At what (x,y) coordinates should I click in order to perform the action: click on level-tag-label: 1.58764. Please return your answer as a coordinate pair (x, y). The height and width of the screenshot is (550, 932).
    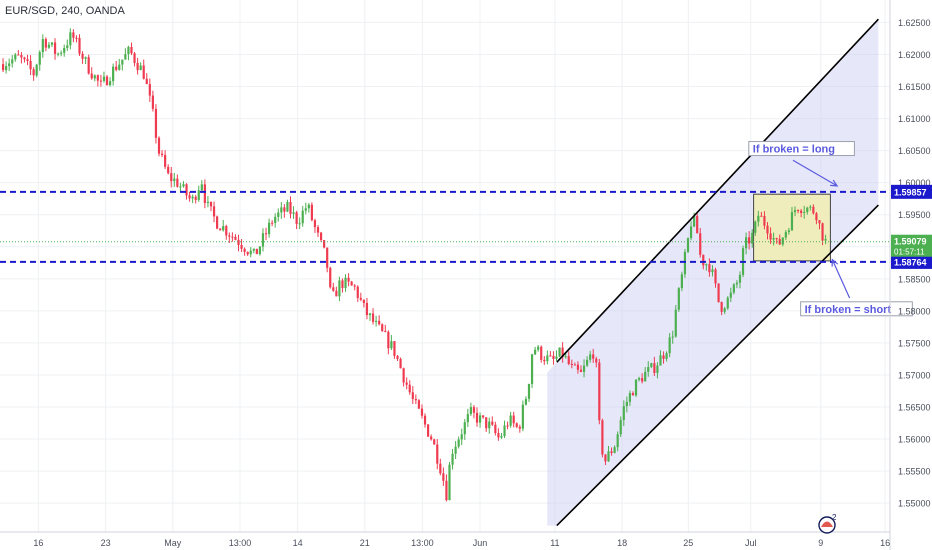
    Looking at the image, I should click on (910, 262).